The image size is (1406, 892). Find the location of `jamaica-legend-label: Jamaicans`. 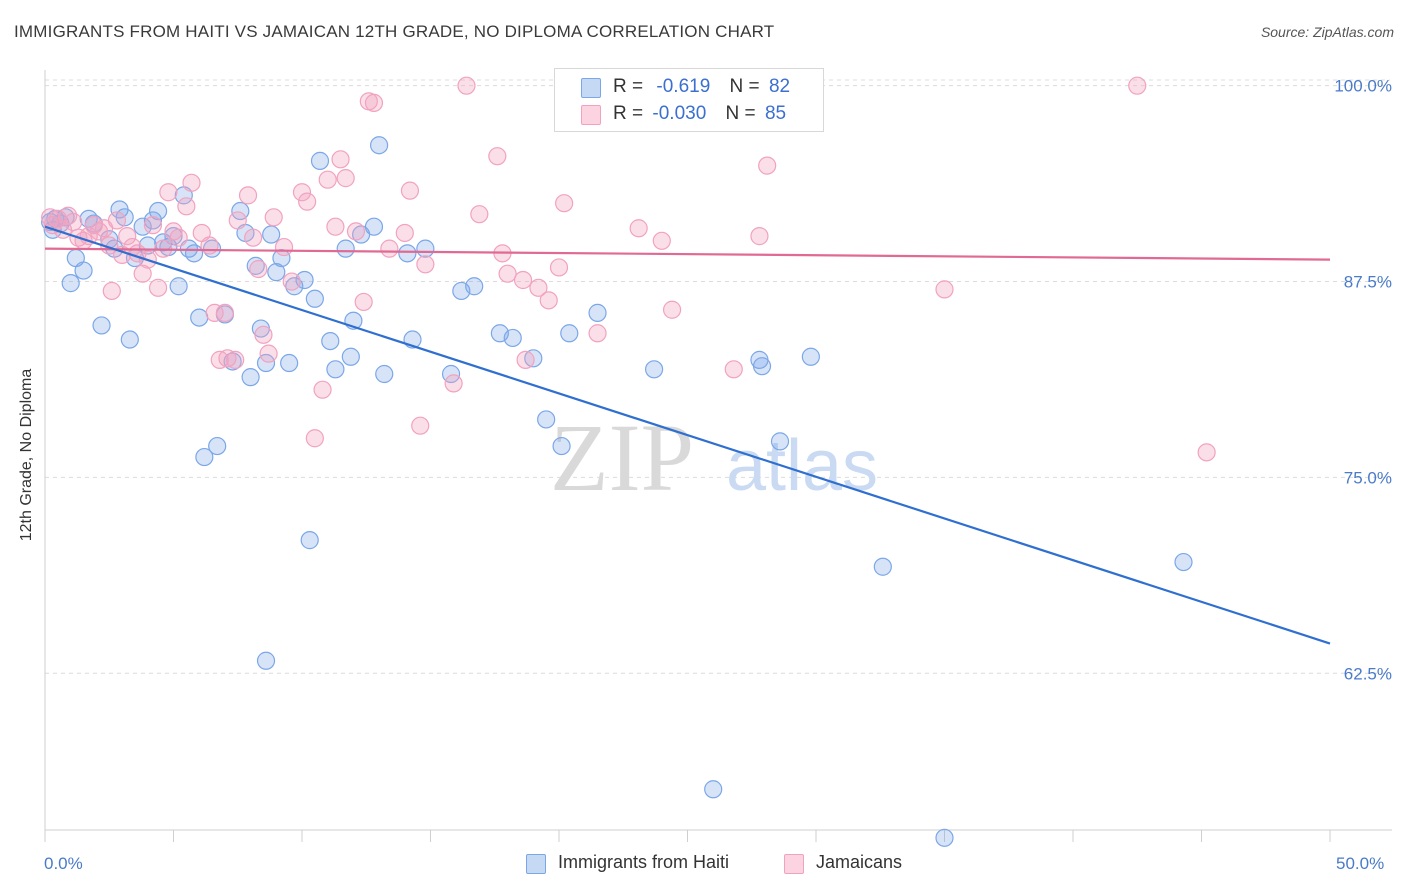

jamaica-legend-label: Jamaicans is located at coordinates (859, 862).